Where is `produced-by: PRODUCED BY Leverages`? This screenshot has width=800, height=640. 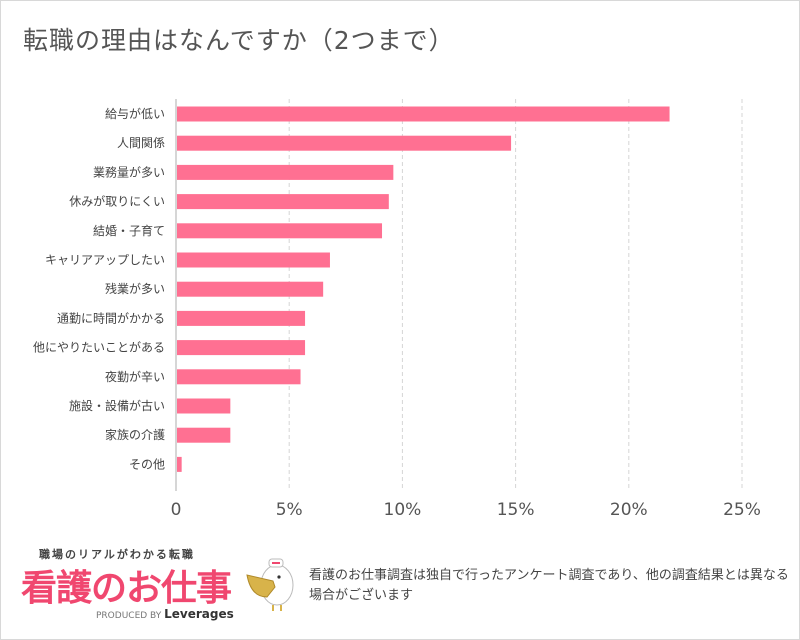
produced-by: PRODUCED BY Leverages is located at coordinates (165, 614).